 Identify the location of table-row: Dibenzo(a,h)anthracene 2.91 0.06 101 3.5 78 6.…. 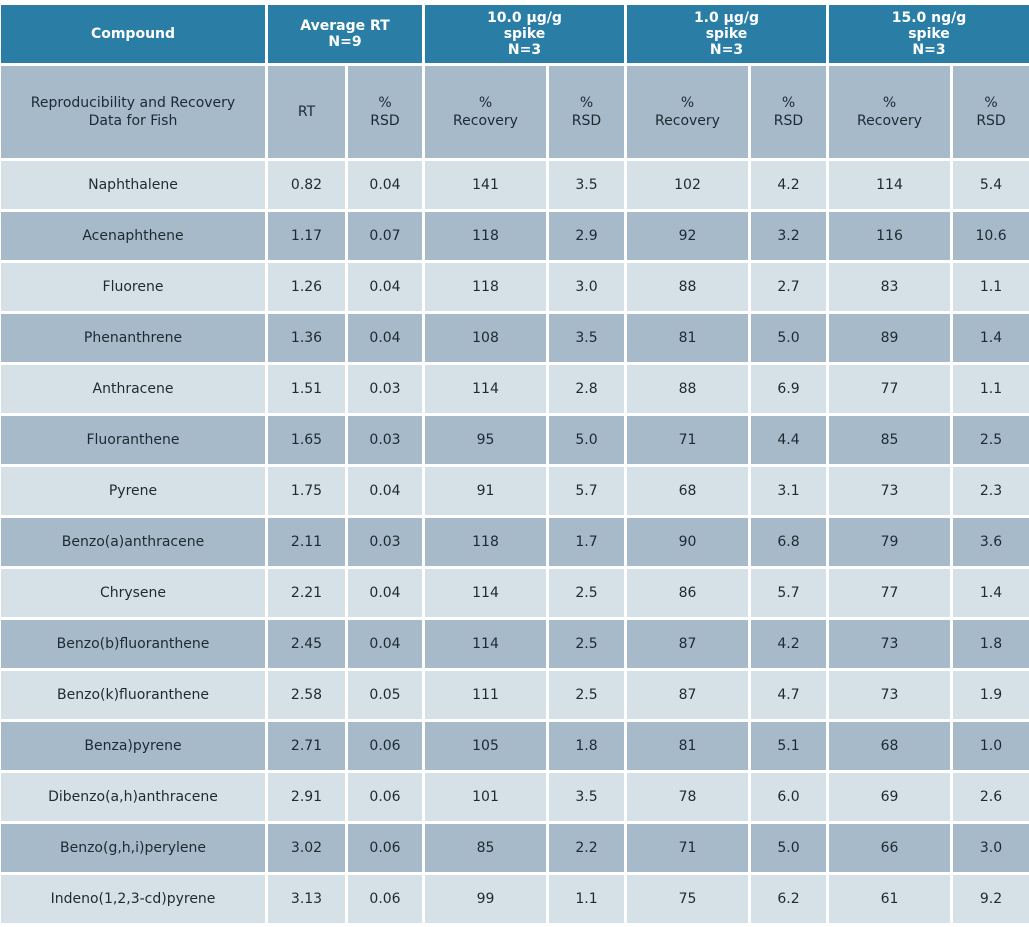
(515, 797).